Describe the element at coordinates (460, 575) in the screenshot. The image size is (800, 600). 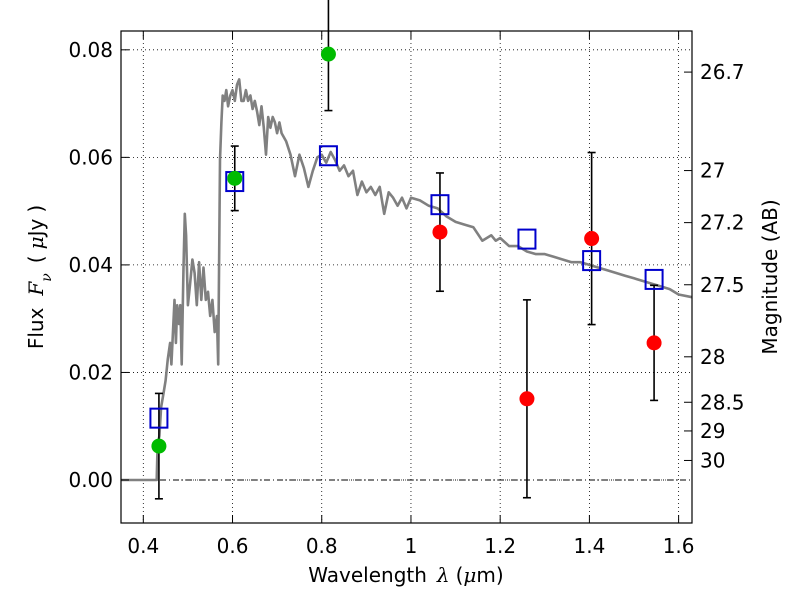
I see `x-axis-unit-open: (` at that location.